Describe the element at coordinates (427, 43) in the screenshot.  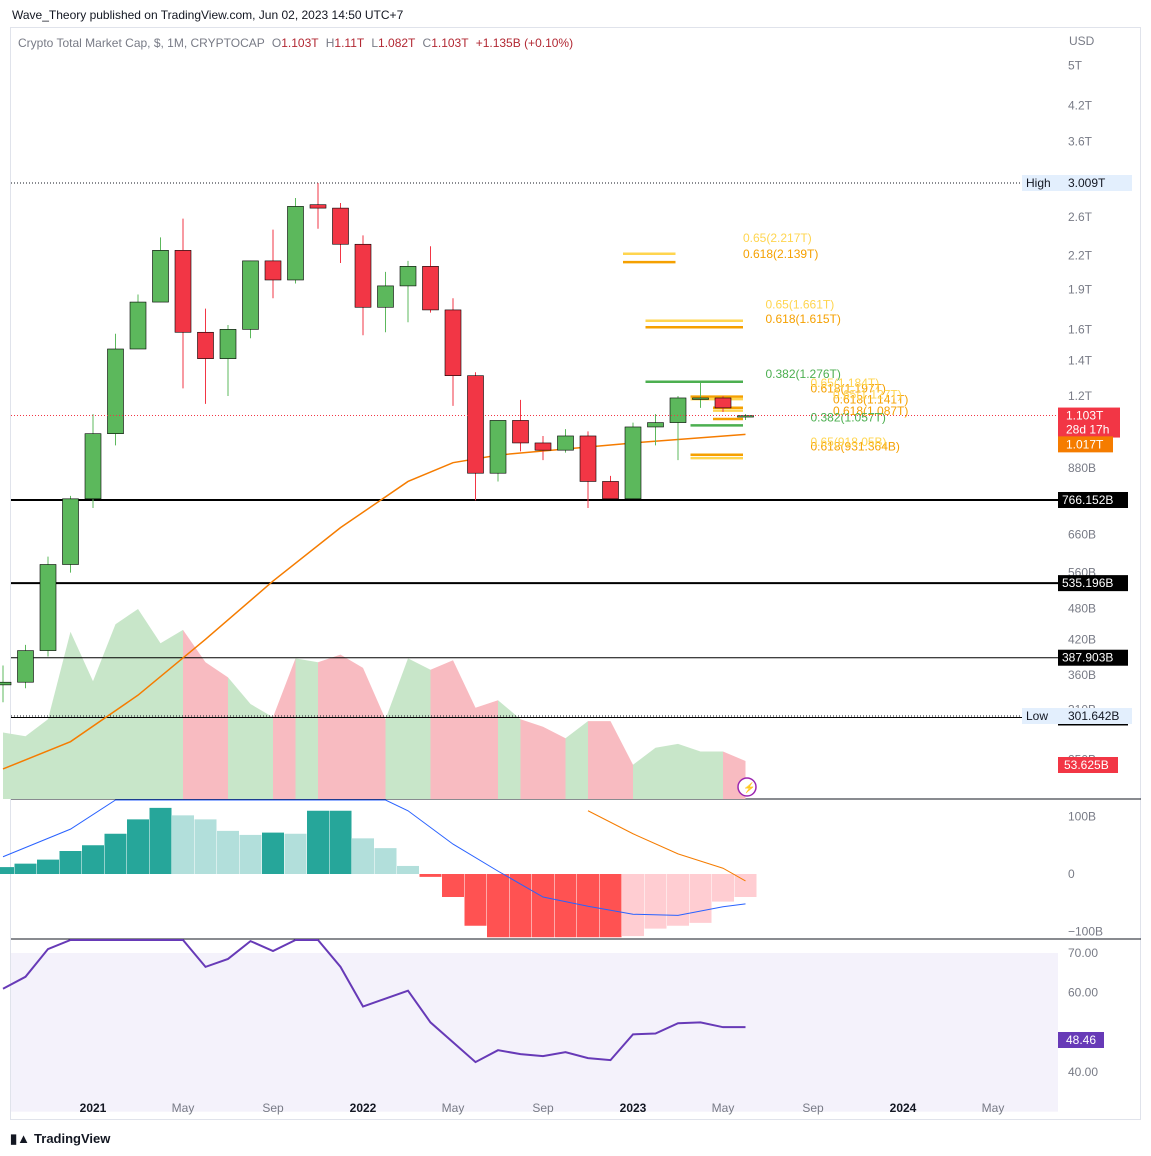
I see `close-label: C` at that location.